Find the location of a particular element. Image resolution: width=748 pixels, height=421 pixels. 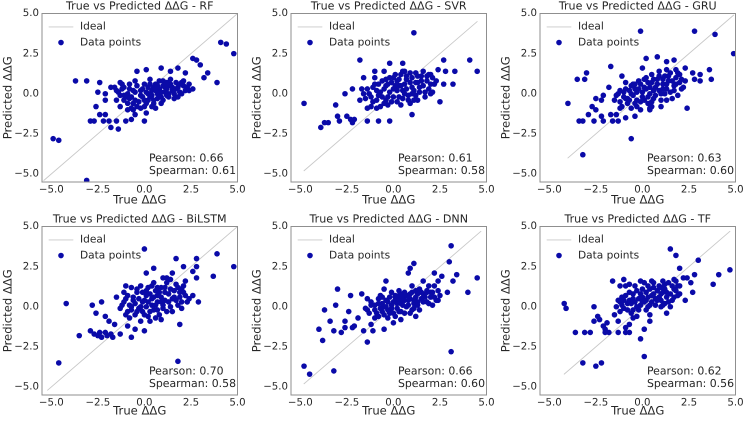

annotation: Spearman: 0.56 is located at coordinates (690, 383).